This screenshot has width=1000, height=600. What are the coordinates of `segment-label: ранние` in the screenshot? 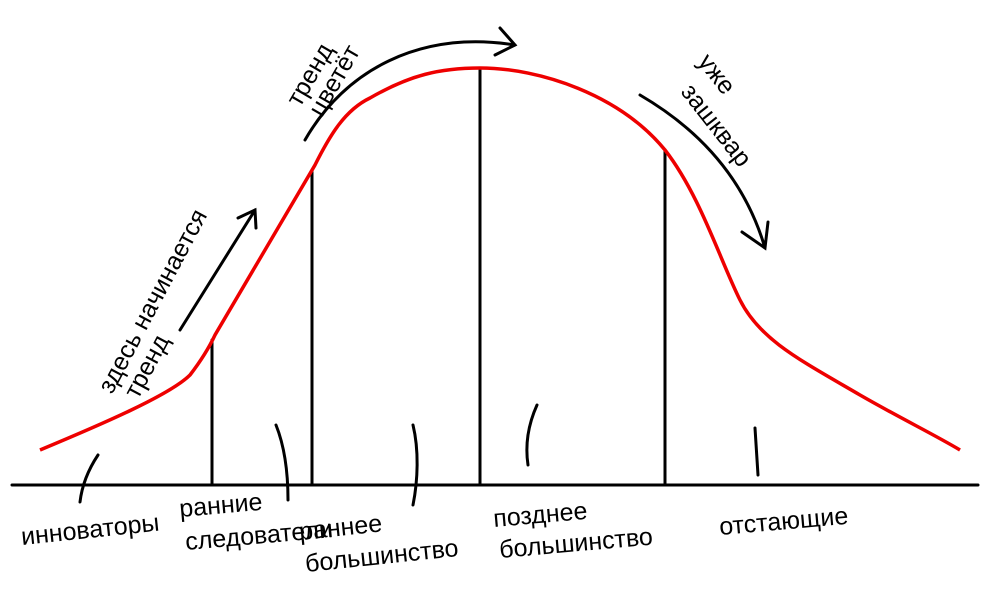 It's located at (220, 505).